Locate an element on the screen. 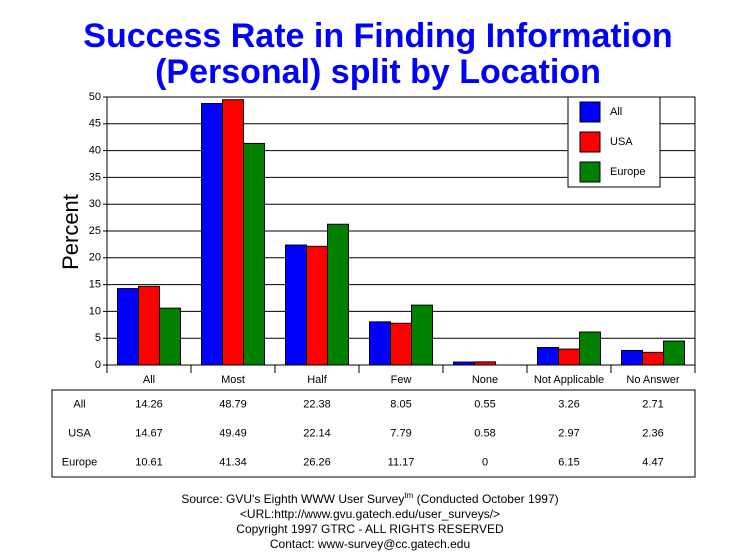  trademark: tm is located at coordinates (409, 495).